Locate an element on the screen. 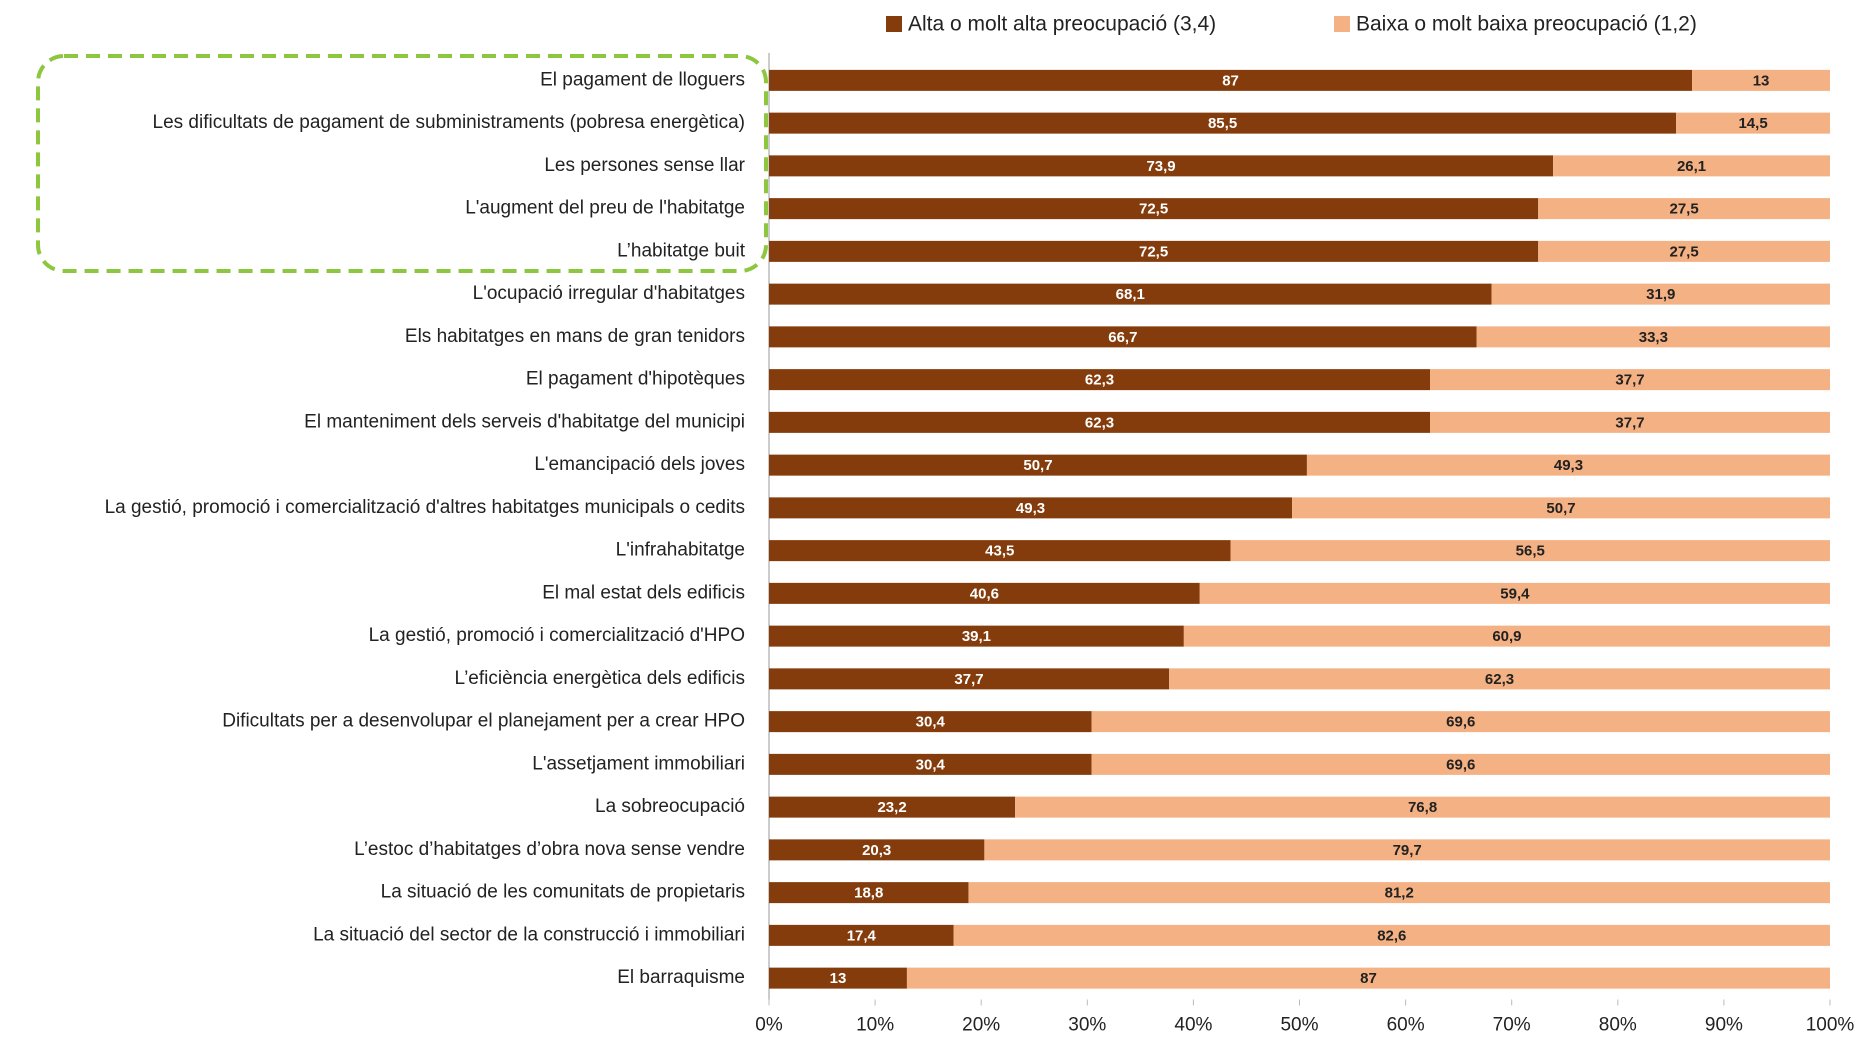  category-label: L'emancipació dels joves is located at coordinates (639, 464).